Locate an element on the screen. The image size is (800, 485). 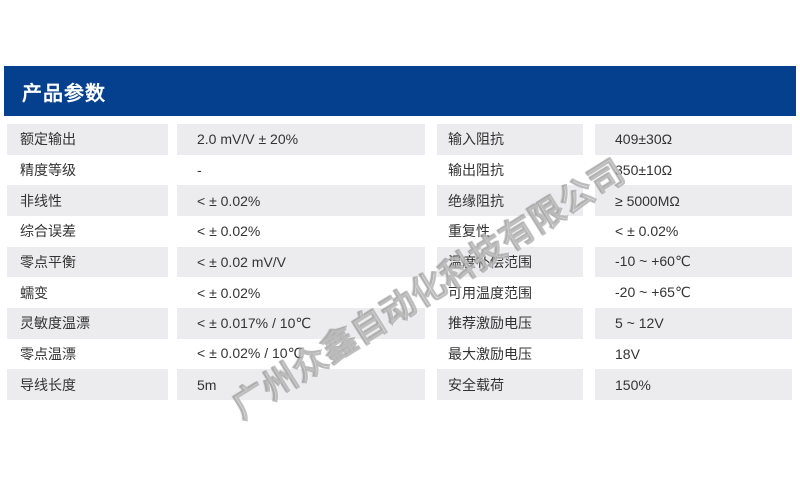
param-label: 额定输出 is located at coordinates (87, 139).